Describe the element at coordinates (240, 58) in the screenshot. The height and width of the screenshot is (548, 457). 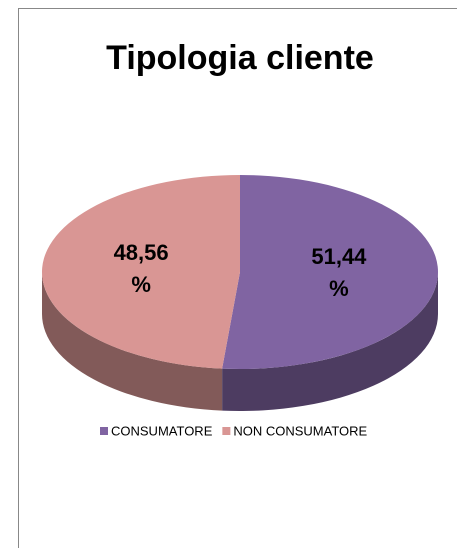
I see `chart-title: Tipologia cliente` at that location.